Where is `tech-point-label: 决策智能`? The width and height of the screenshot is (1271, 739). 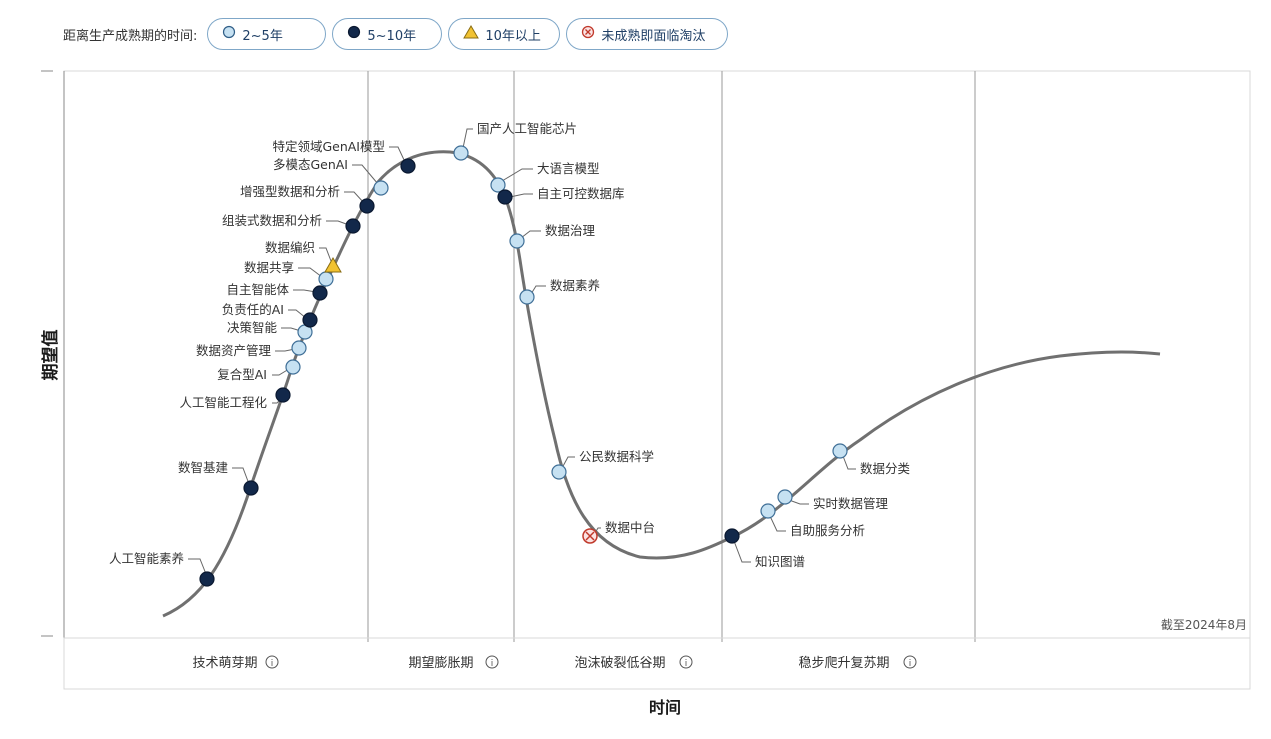
tech-point-label: 决策智能 is located at coordinates (252, 327).